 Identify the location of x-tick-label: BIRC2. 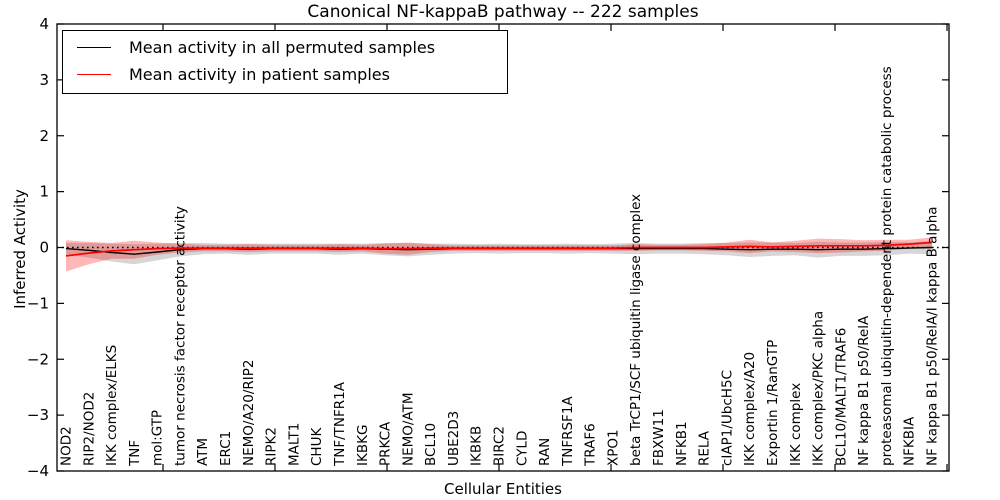
(500, 446).